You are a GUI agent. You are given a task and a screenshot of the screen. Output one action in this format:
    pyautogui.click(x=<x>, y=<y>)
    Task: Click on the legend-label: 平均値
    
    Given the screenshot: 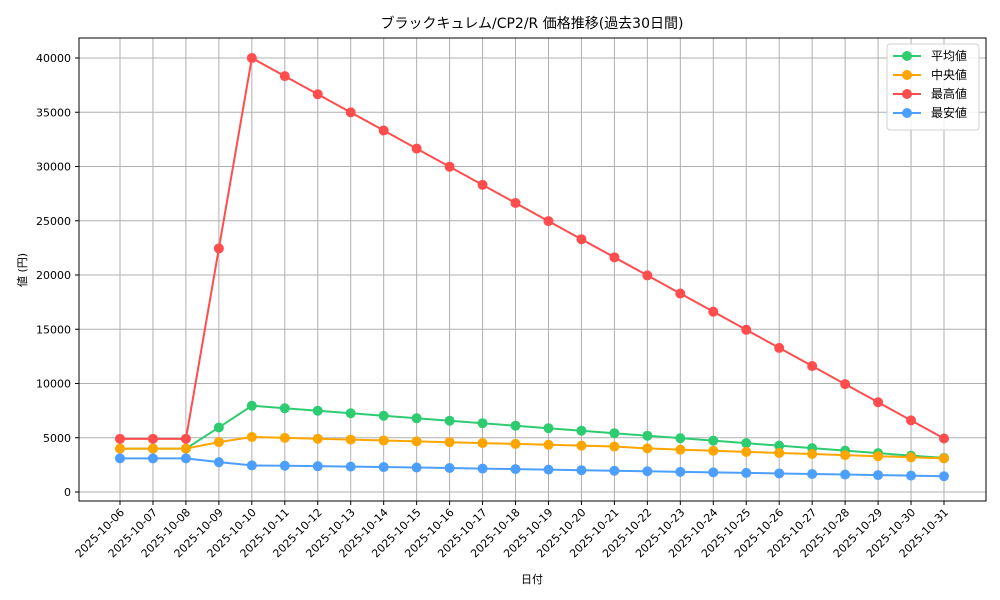 What is the action you would take?
    pyautogui.click(x=949, y=55)
    